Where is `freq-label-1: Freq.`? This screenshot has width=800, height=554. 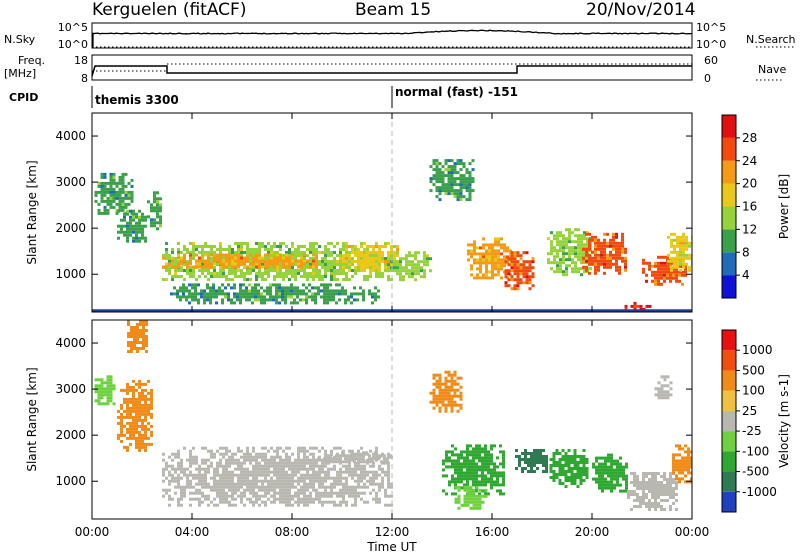
freq-label-1: Freq. is located at coordinates (31, 60).